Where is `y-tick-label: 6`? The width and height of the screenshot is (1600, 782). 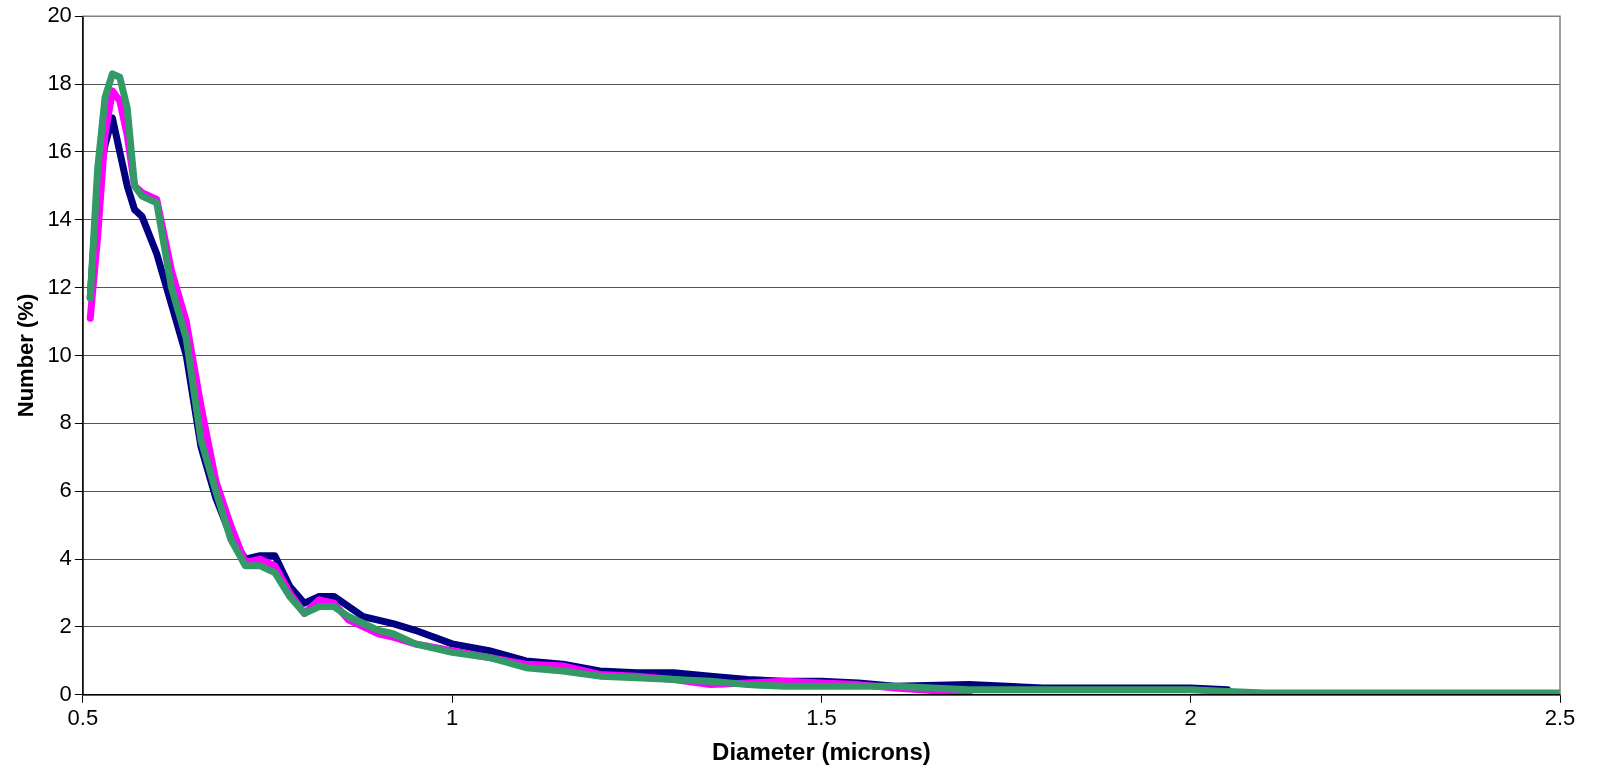 y-tick-label: 6 is located at coordinates (65, 490).